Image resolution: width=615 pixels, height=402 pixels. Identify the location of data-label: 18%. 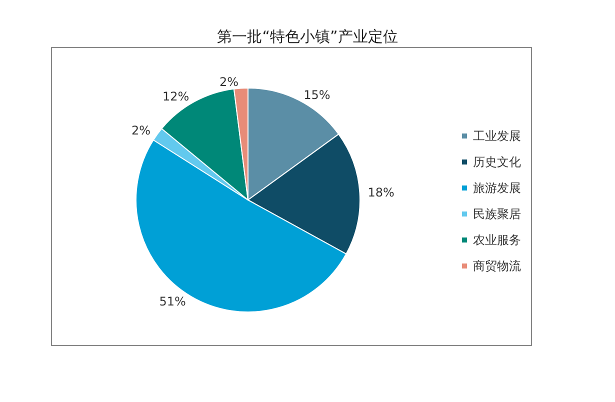
(381, 193).